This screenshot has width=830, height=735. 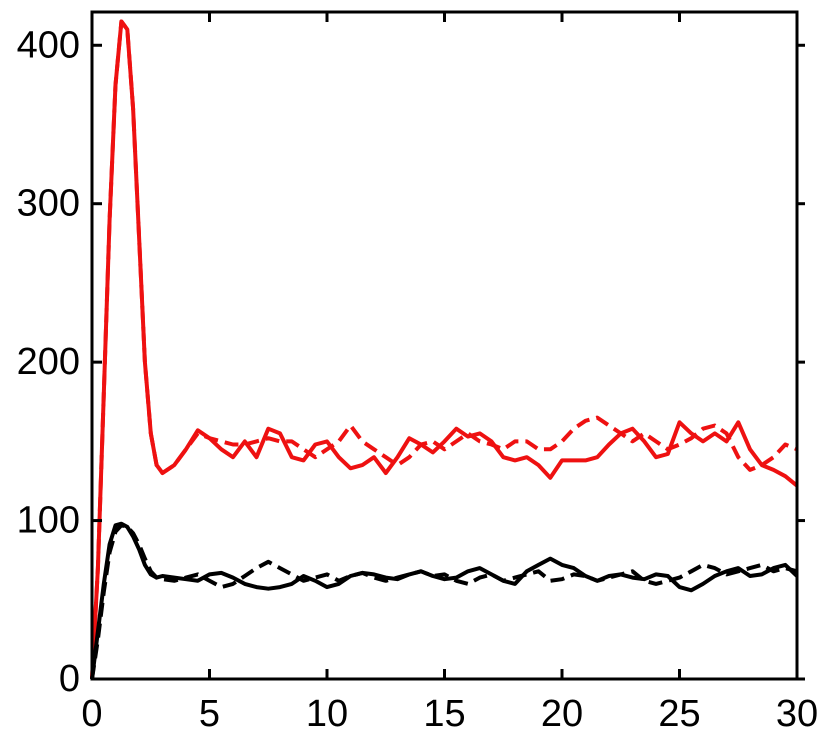 What do you see at coordinates (69, 679) in the screenshot?
I see `y-tick-label: 0` at bounding box center [69, 679].